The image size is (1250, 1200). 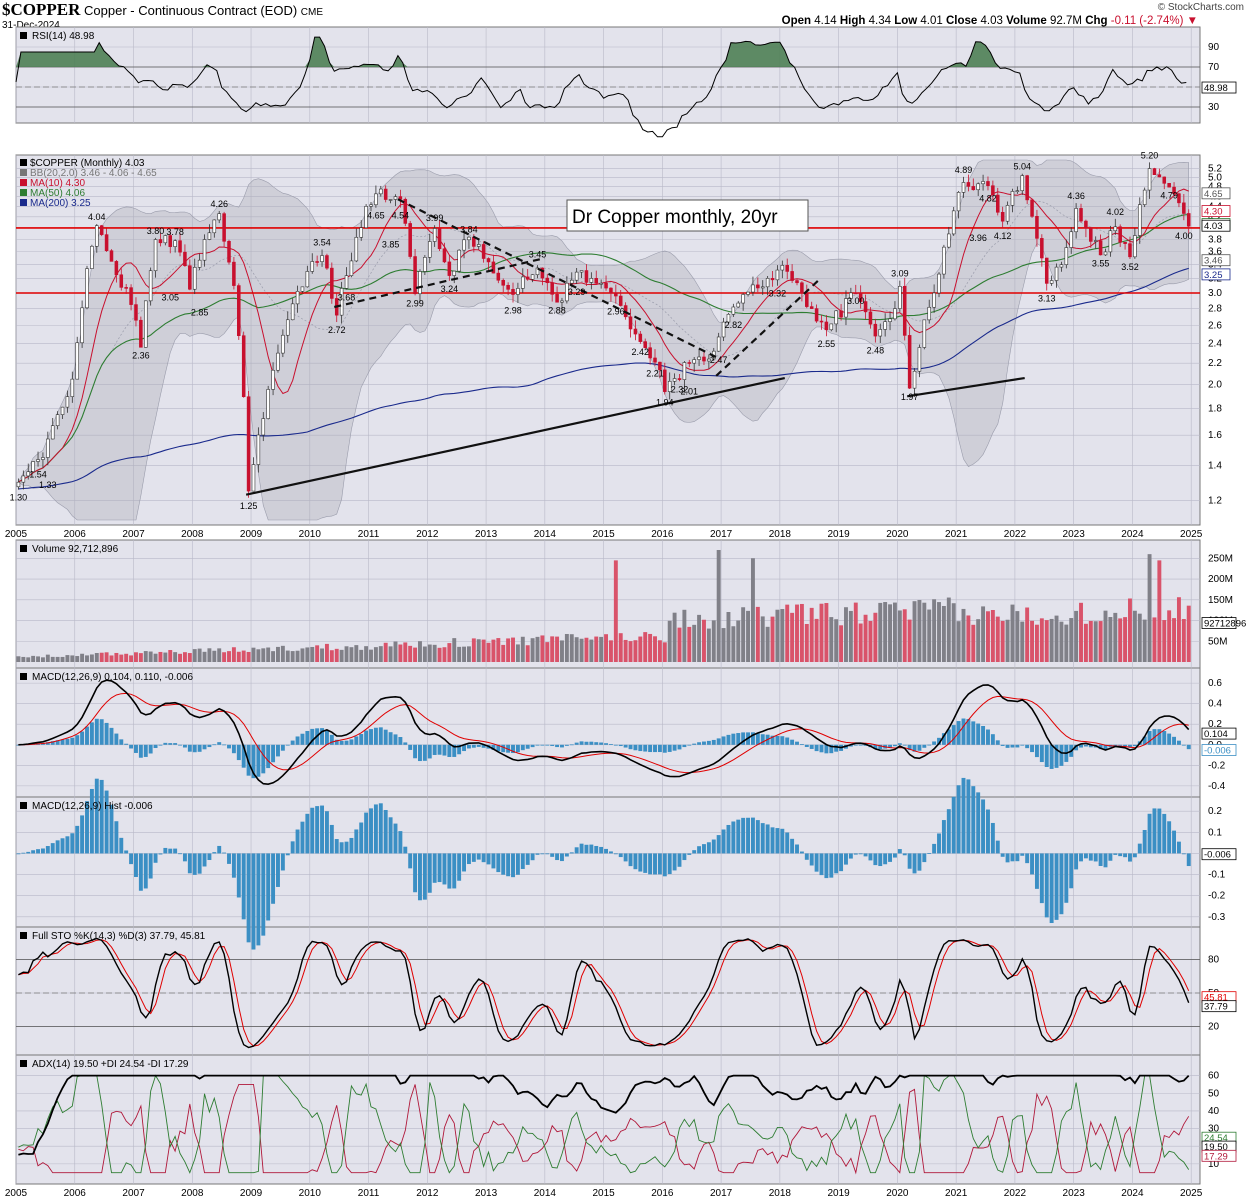 What do you see at coordinates (23, 202) in the screenshot?
I see `legend-swatch` at bounding box center [23, 202].